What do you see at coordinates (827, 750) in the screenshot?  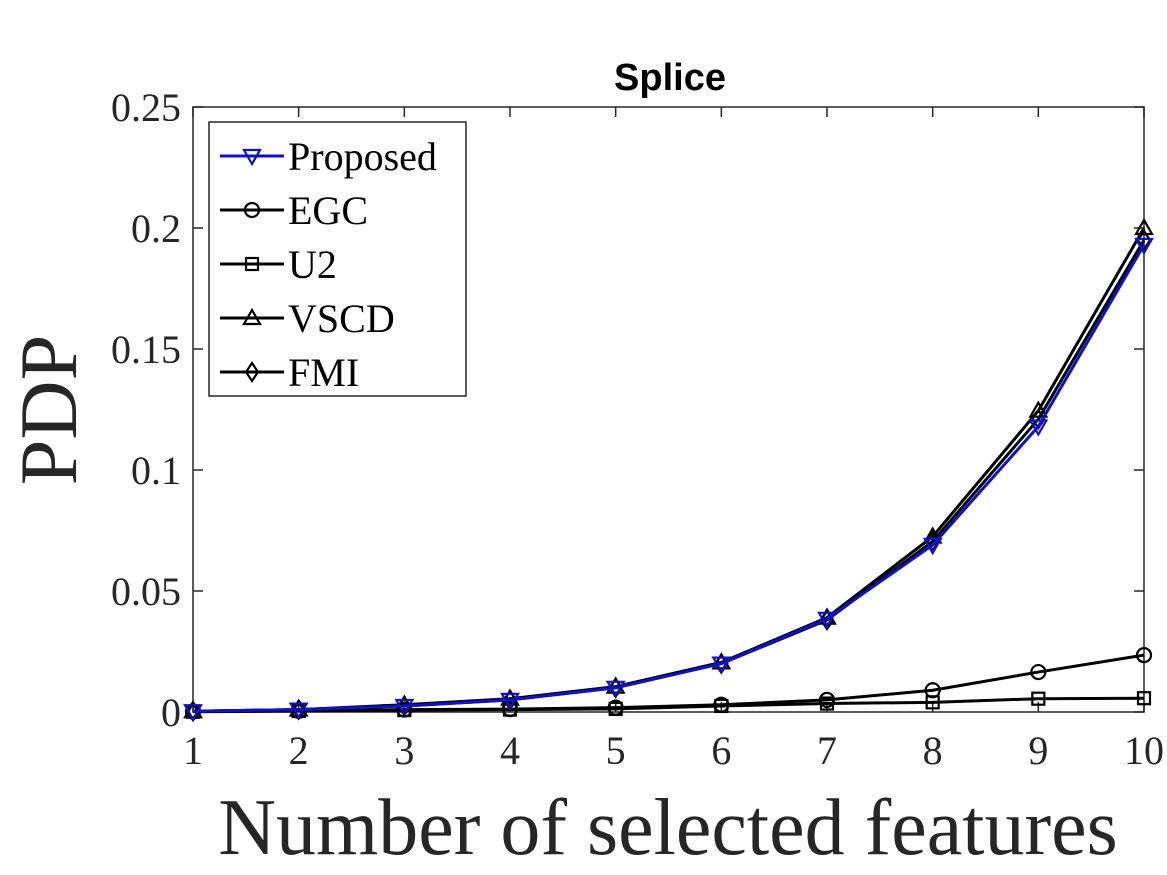 I see `x-tick-label: 7` at bounding box center [827, 750].